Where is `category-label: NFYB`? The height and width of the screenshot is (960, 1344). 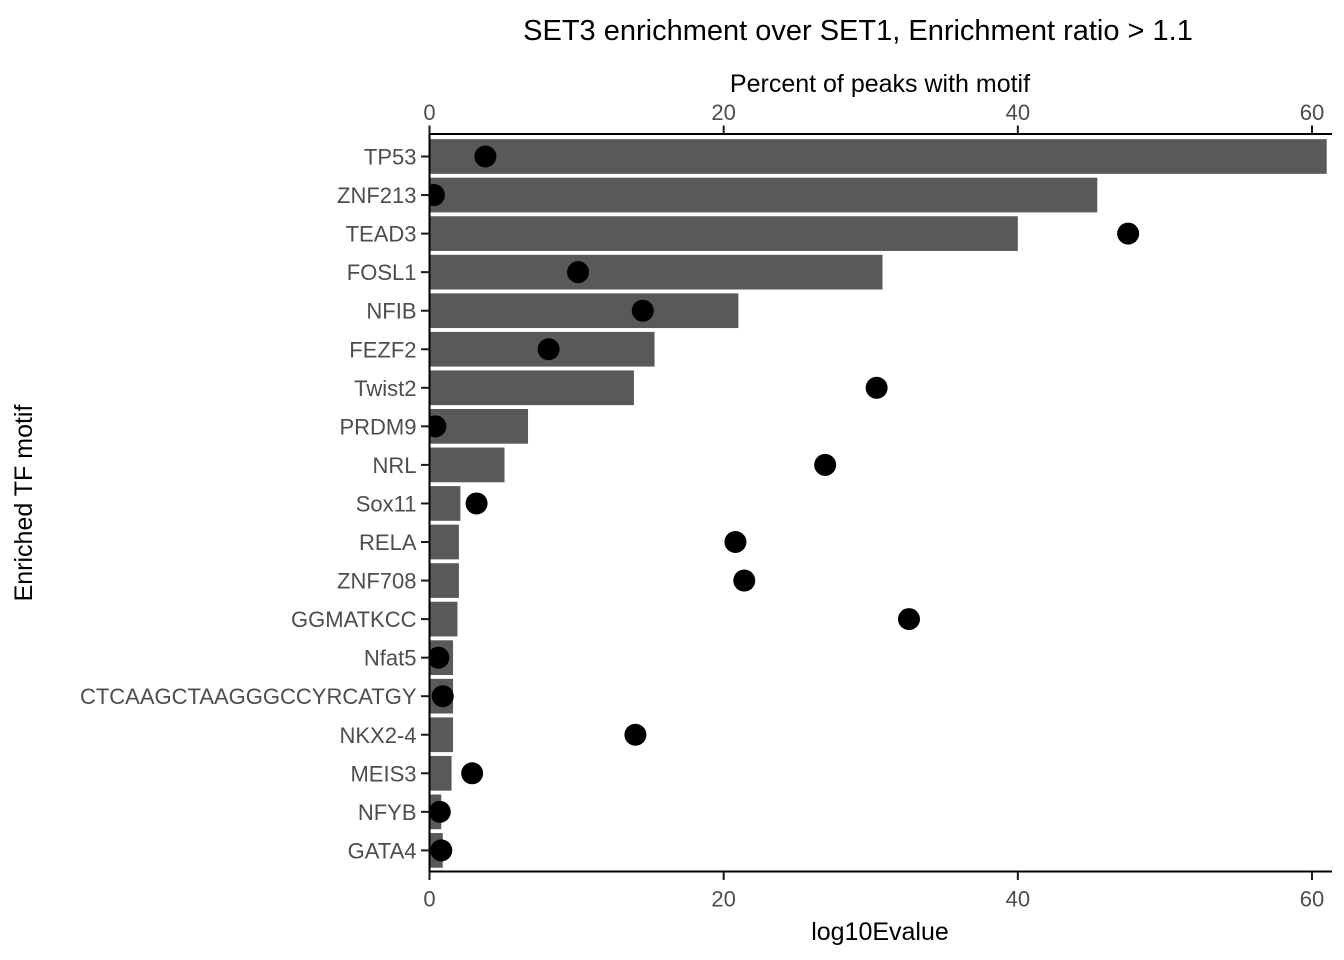 category-label: NFYB is located at coordinates (387, 812).